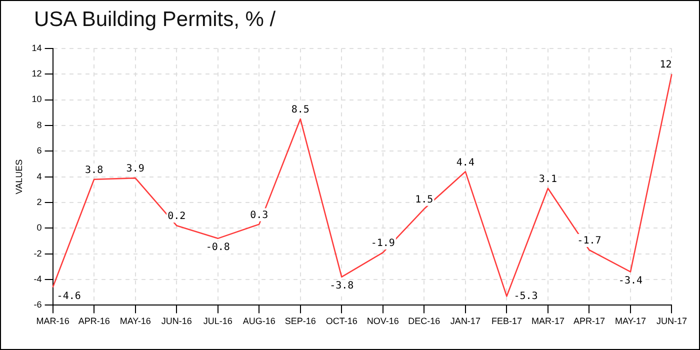  What do you see at coordinates (300, 110) in the screenshot?
I see `data-label: 8.5` at bounding box center [300, 110].